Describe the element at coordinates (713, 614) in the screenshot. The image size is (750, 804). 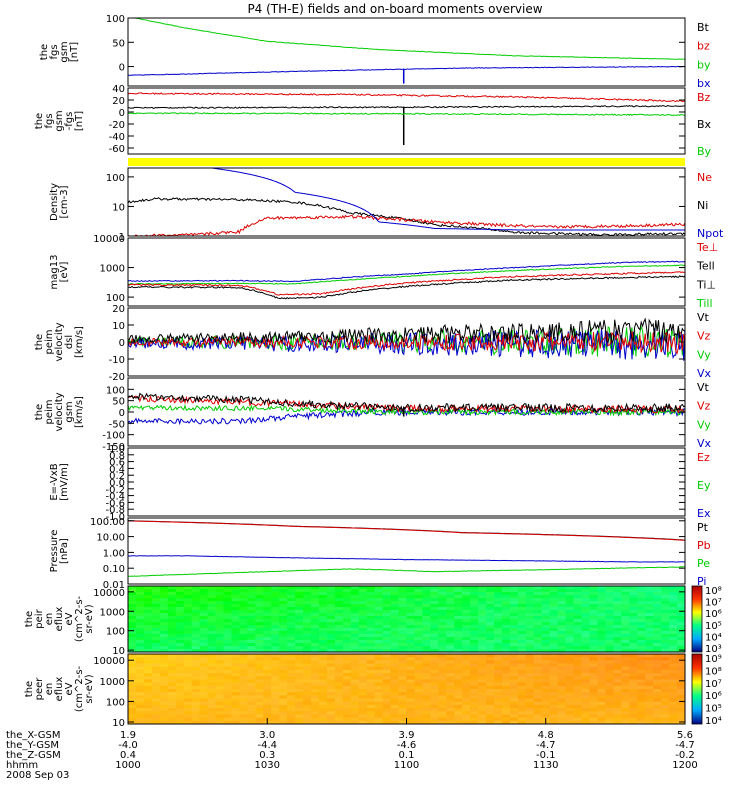
I see `colorbar-label: 10⁶` at that location.